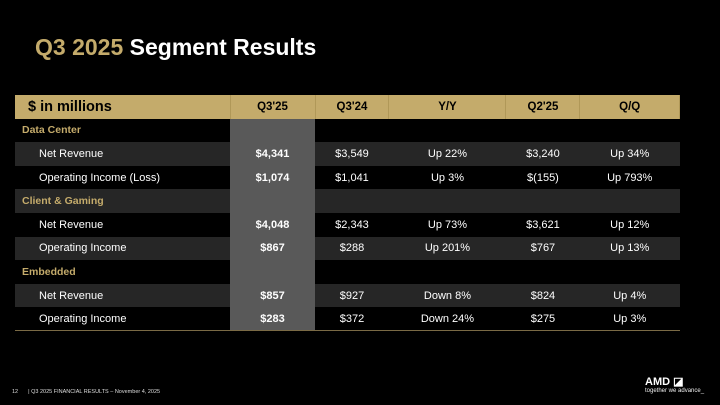 This screenshot has width=720, height=405. I want to click on value-cell: $4,048, so click(272, 224).